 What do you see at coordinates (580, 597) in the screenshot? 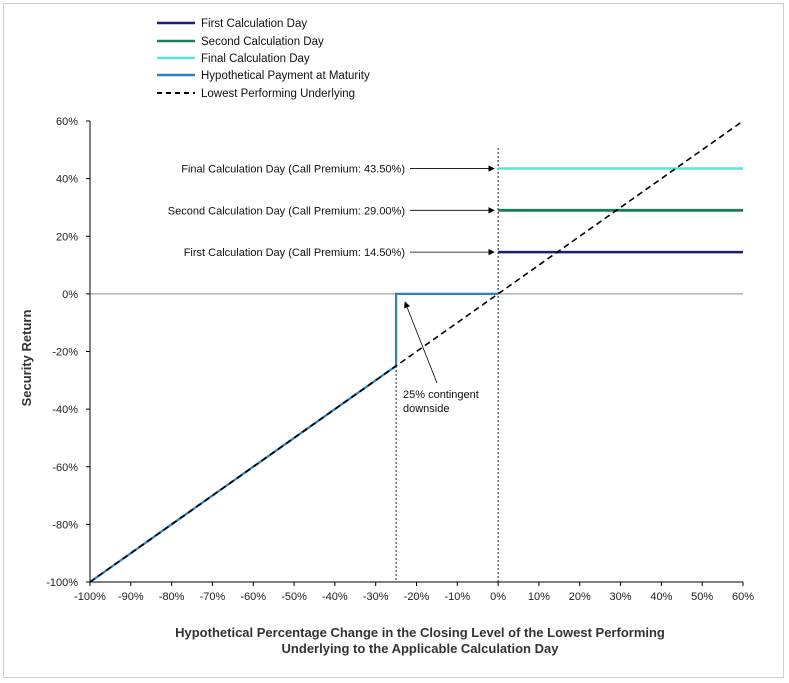
I see `x-tick-label: 20%` at bounding box center [580, 597].